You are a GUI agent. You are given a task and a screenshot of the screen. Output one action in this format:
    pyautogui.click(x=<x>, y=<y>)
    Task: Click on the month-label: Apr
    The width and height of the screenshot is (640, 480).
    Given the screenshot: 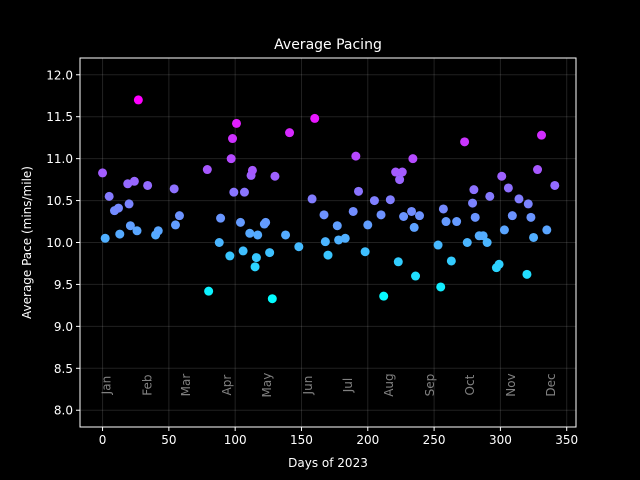 What is the action you would take?
    pyautogui.click(x=227, y=385)
    